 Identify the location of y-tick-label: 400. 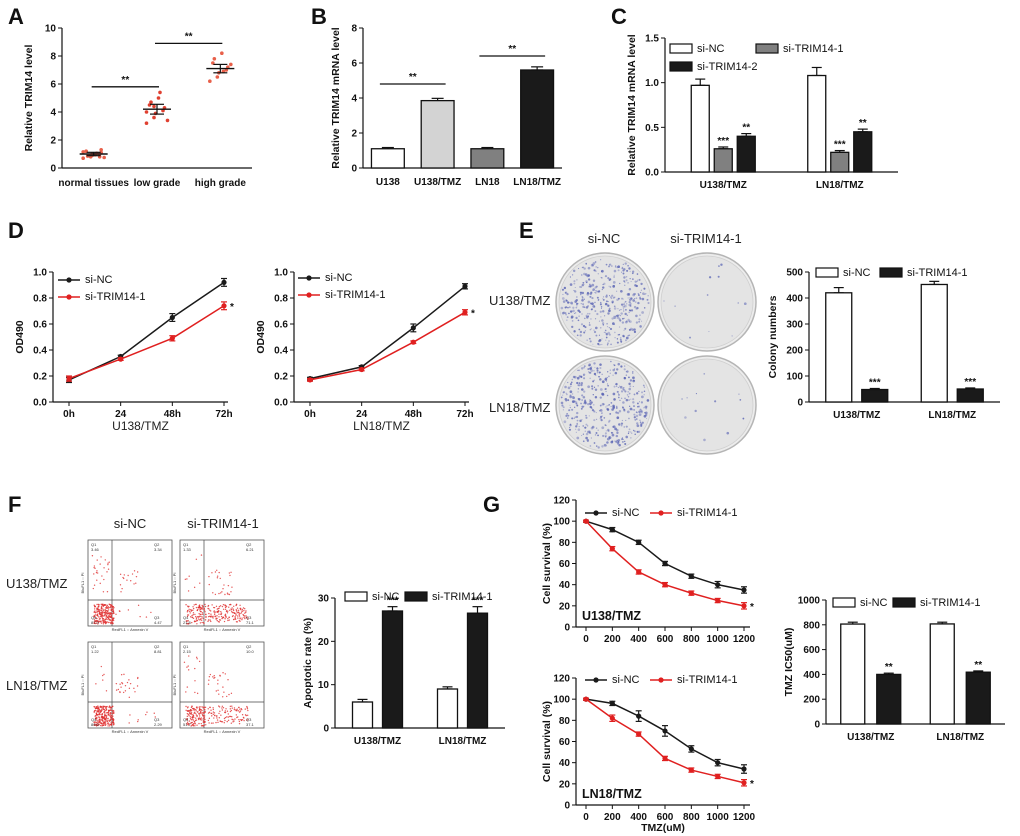
(794, 299).